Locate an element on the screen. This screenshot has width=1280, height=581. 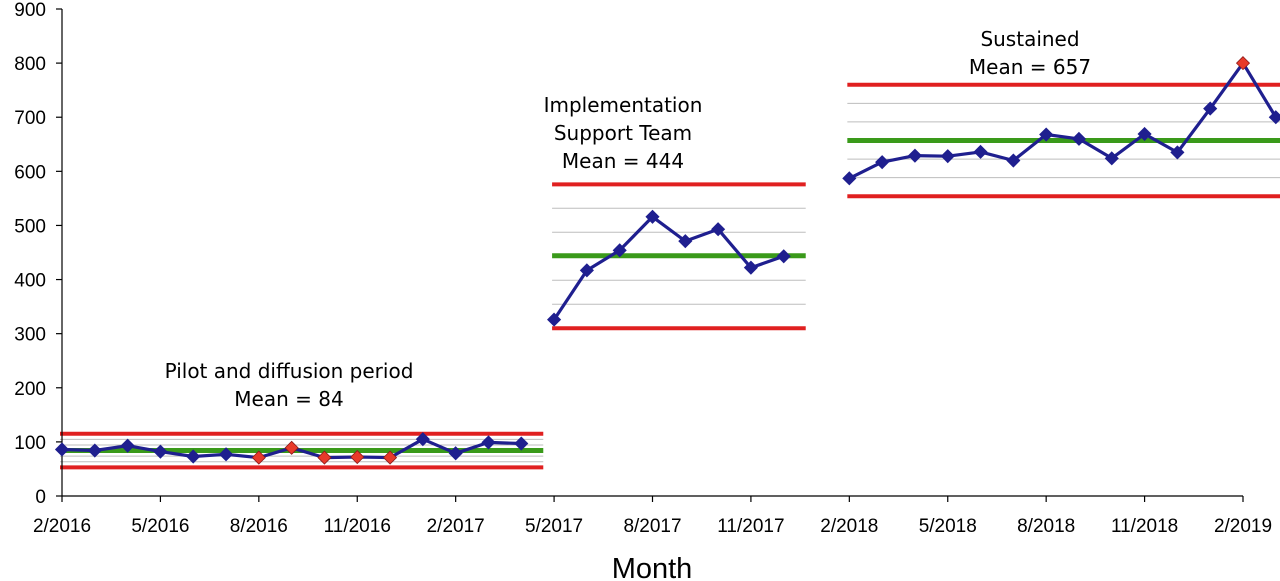
x-tick-label: 2/2017 is located at coordinates (456, 526).